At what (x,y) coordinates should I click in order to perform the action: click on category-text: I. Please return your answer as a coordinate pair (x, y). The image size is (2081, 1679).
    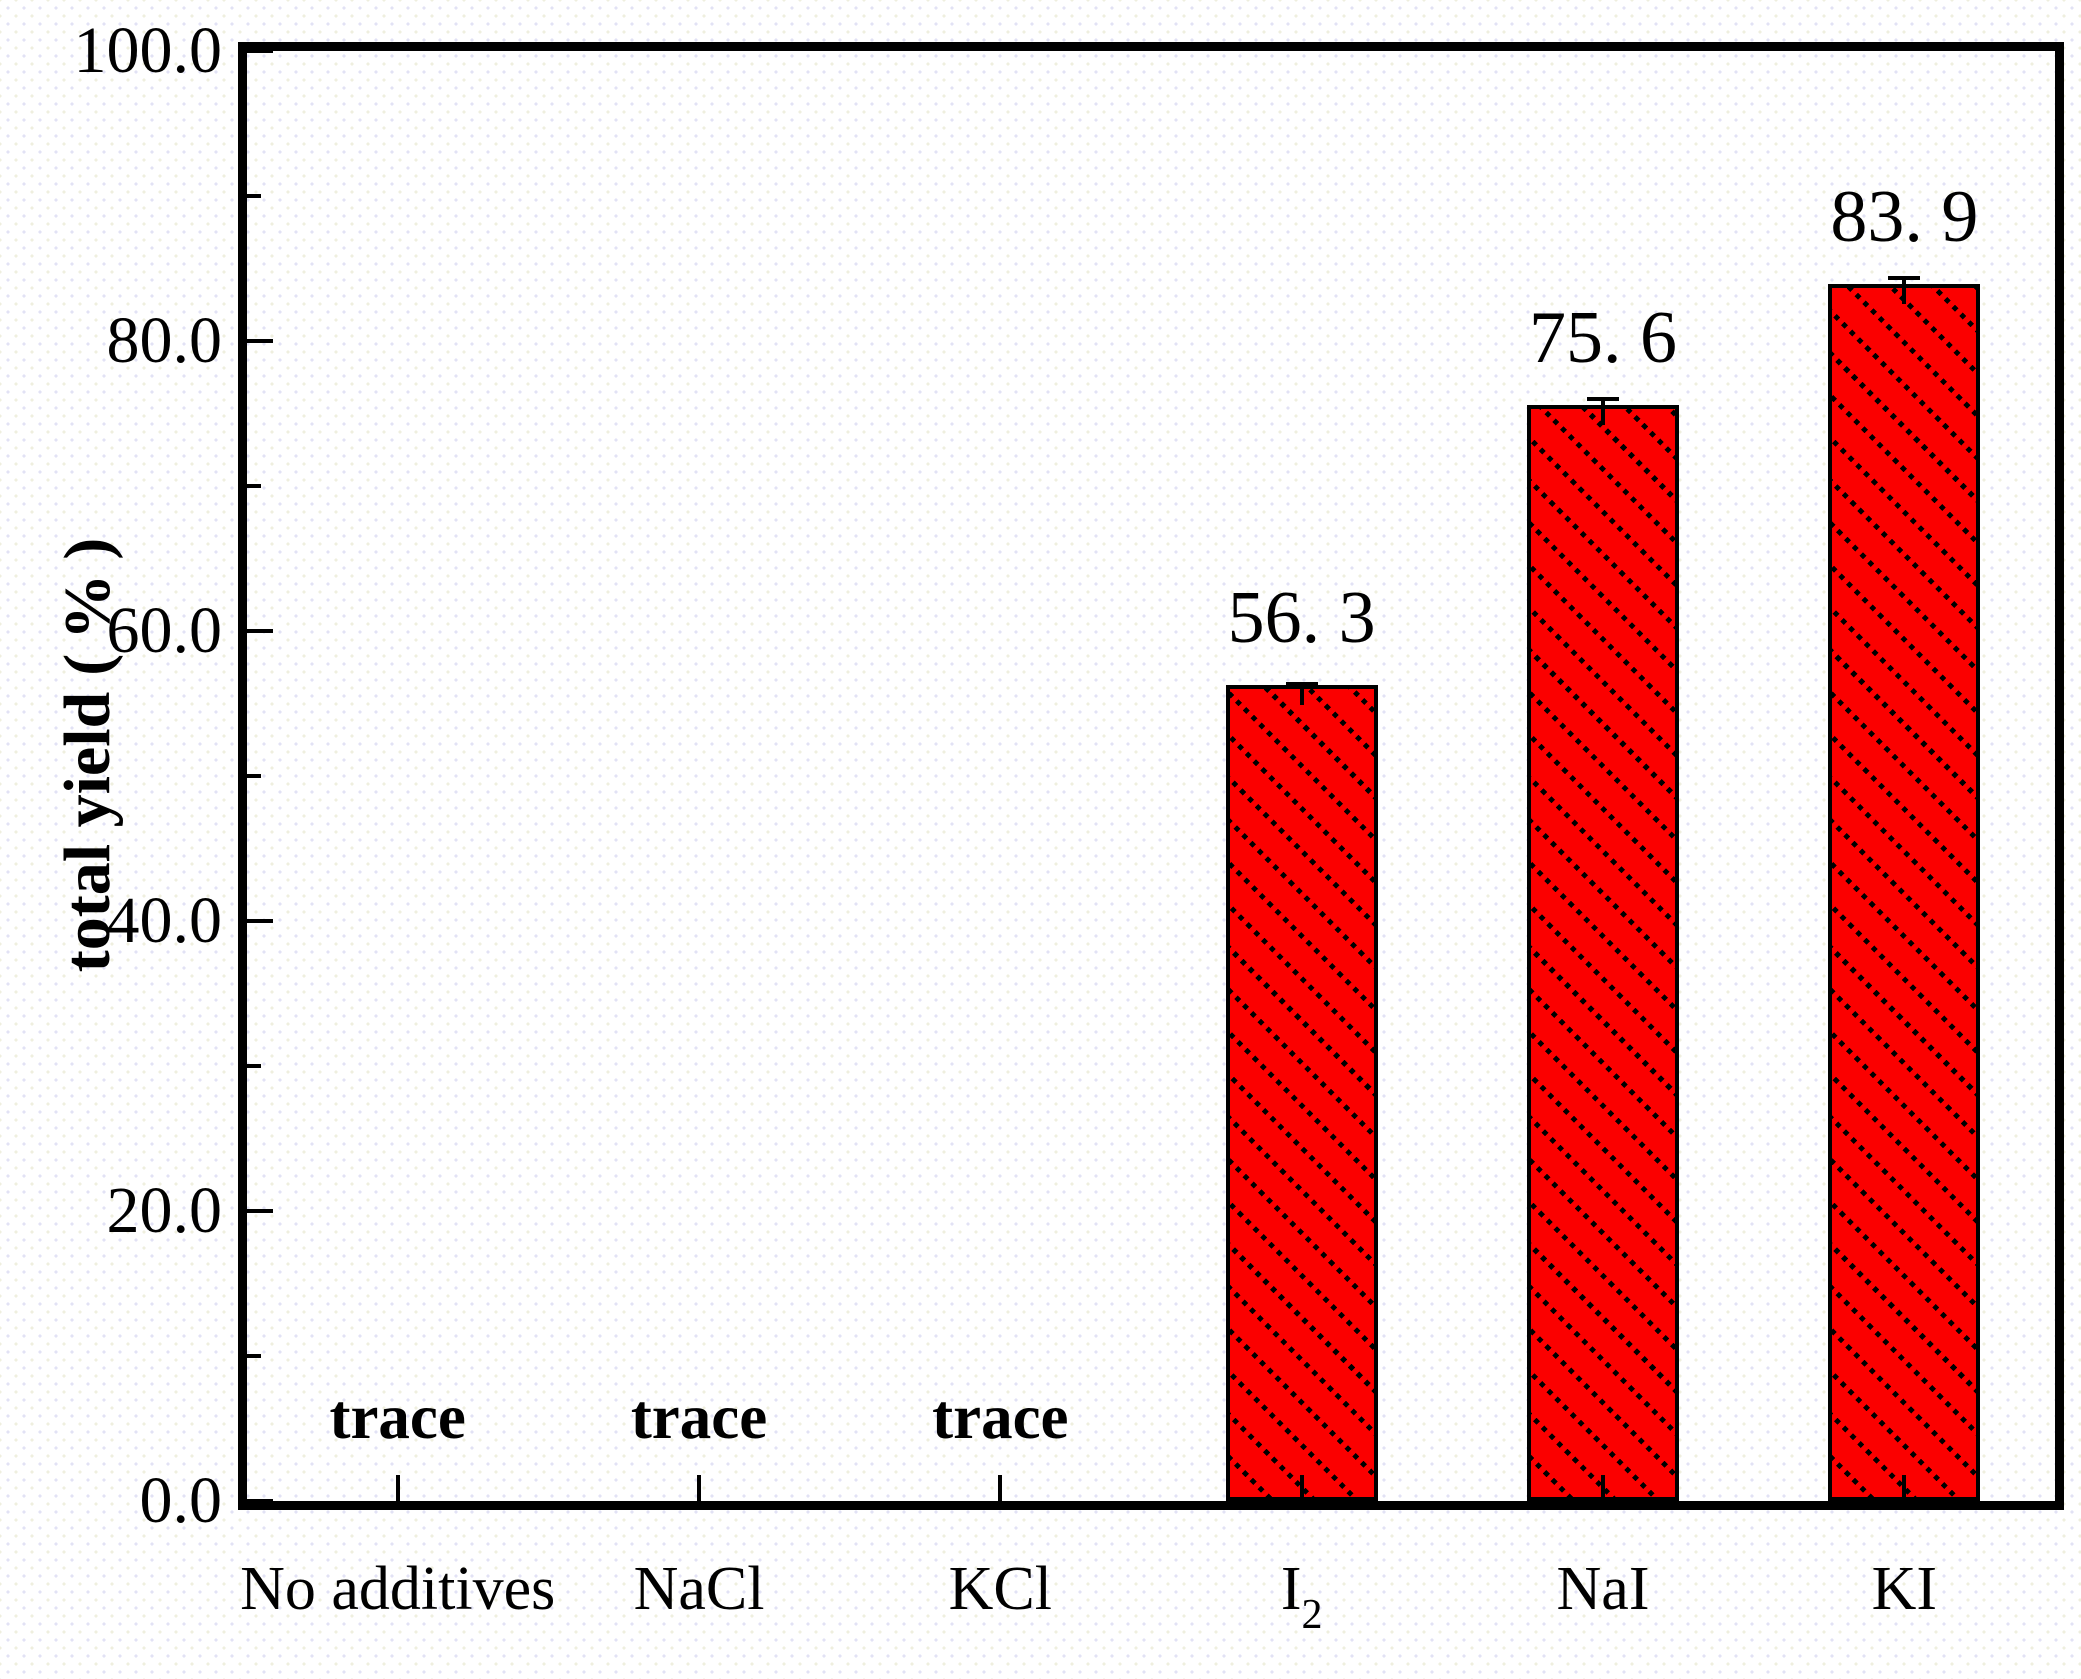
    Looking at the image, I should click on (1291, 1589).